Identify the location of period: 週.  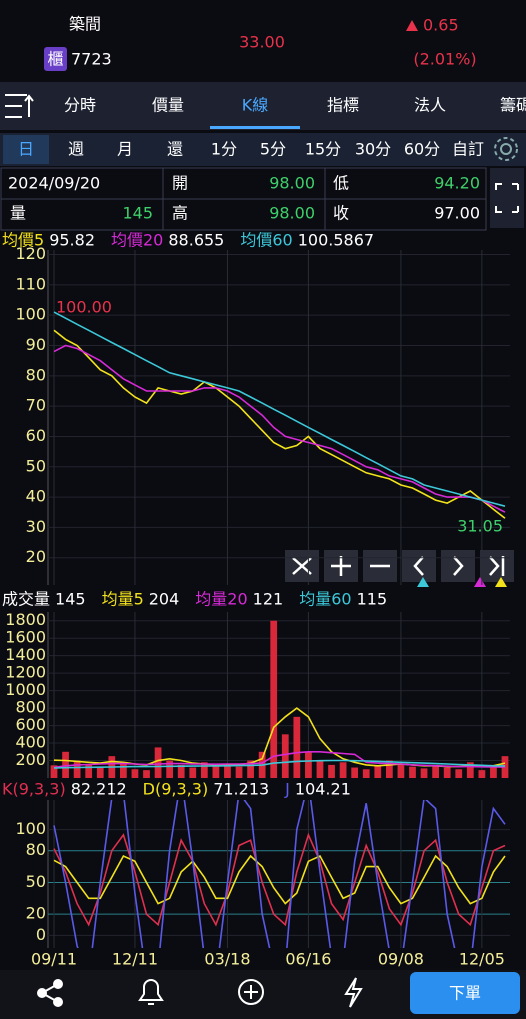
(76, 149).